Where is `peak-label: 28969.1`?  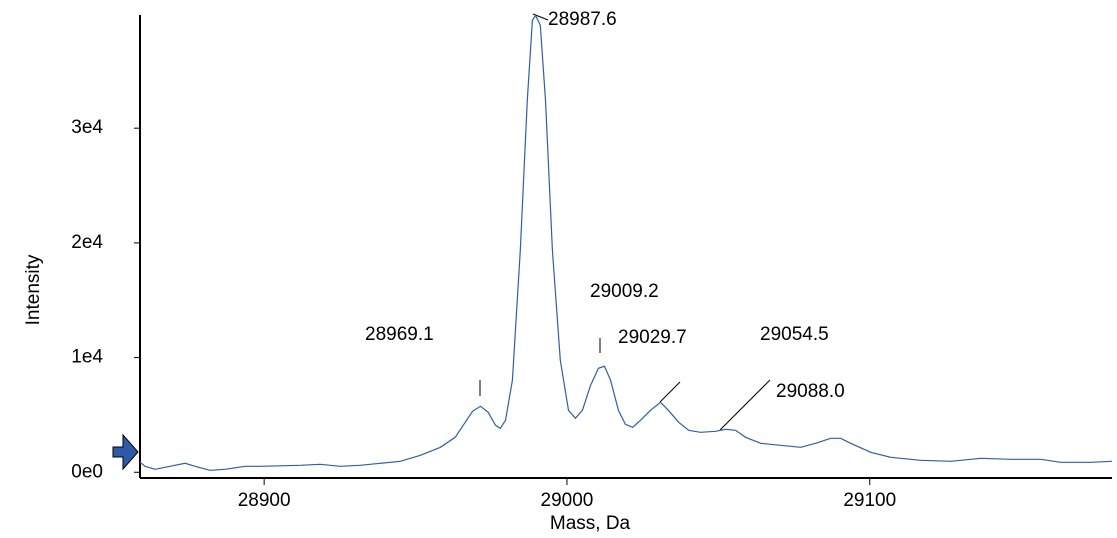
peak-label: 28969.1 is located at coordinates (399, 334).